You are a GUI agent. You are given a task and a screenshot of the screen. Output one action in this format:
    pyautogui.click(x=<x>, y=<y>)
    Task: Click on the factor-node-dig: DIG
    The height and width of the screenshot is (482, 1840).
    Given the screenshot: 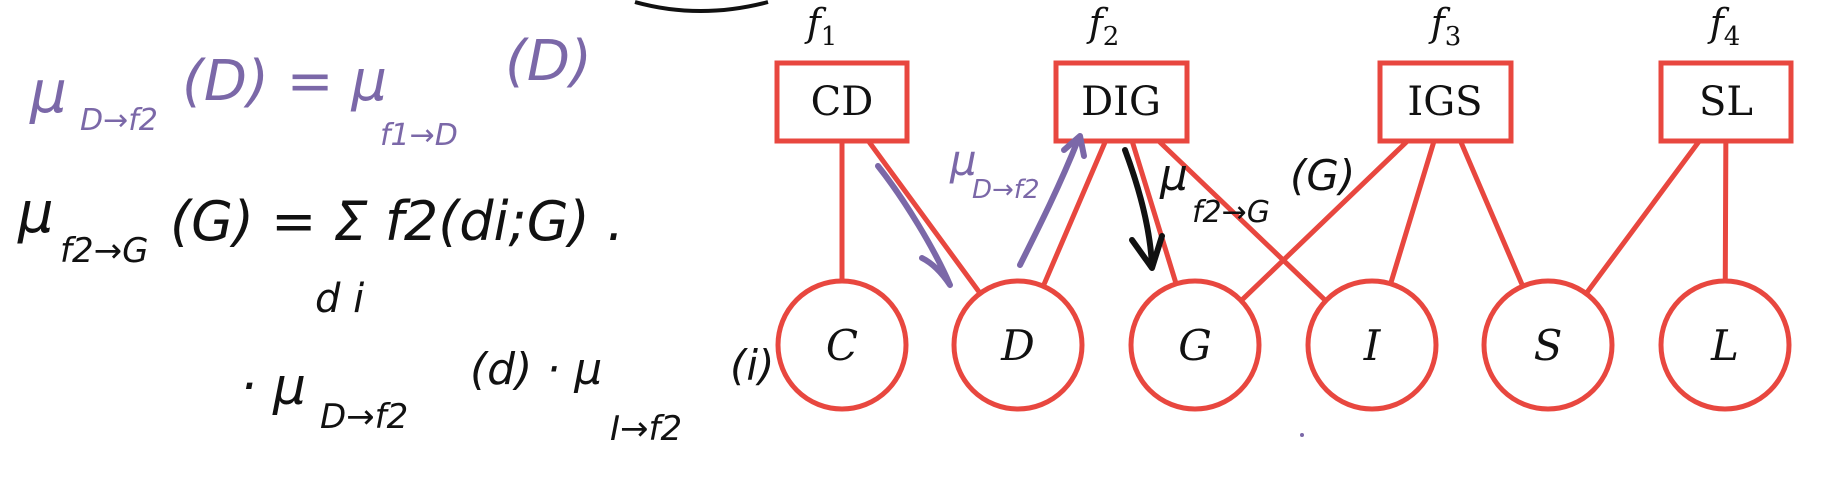 What is the action you would take?
    pyautogui.click(x=1121, y=102)
    